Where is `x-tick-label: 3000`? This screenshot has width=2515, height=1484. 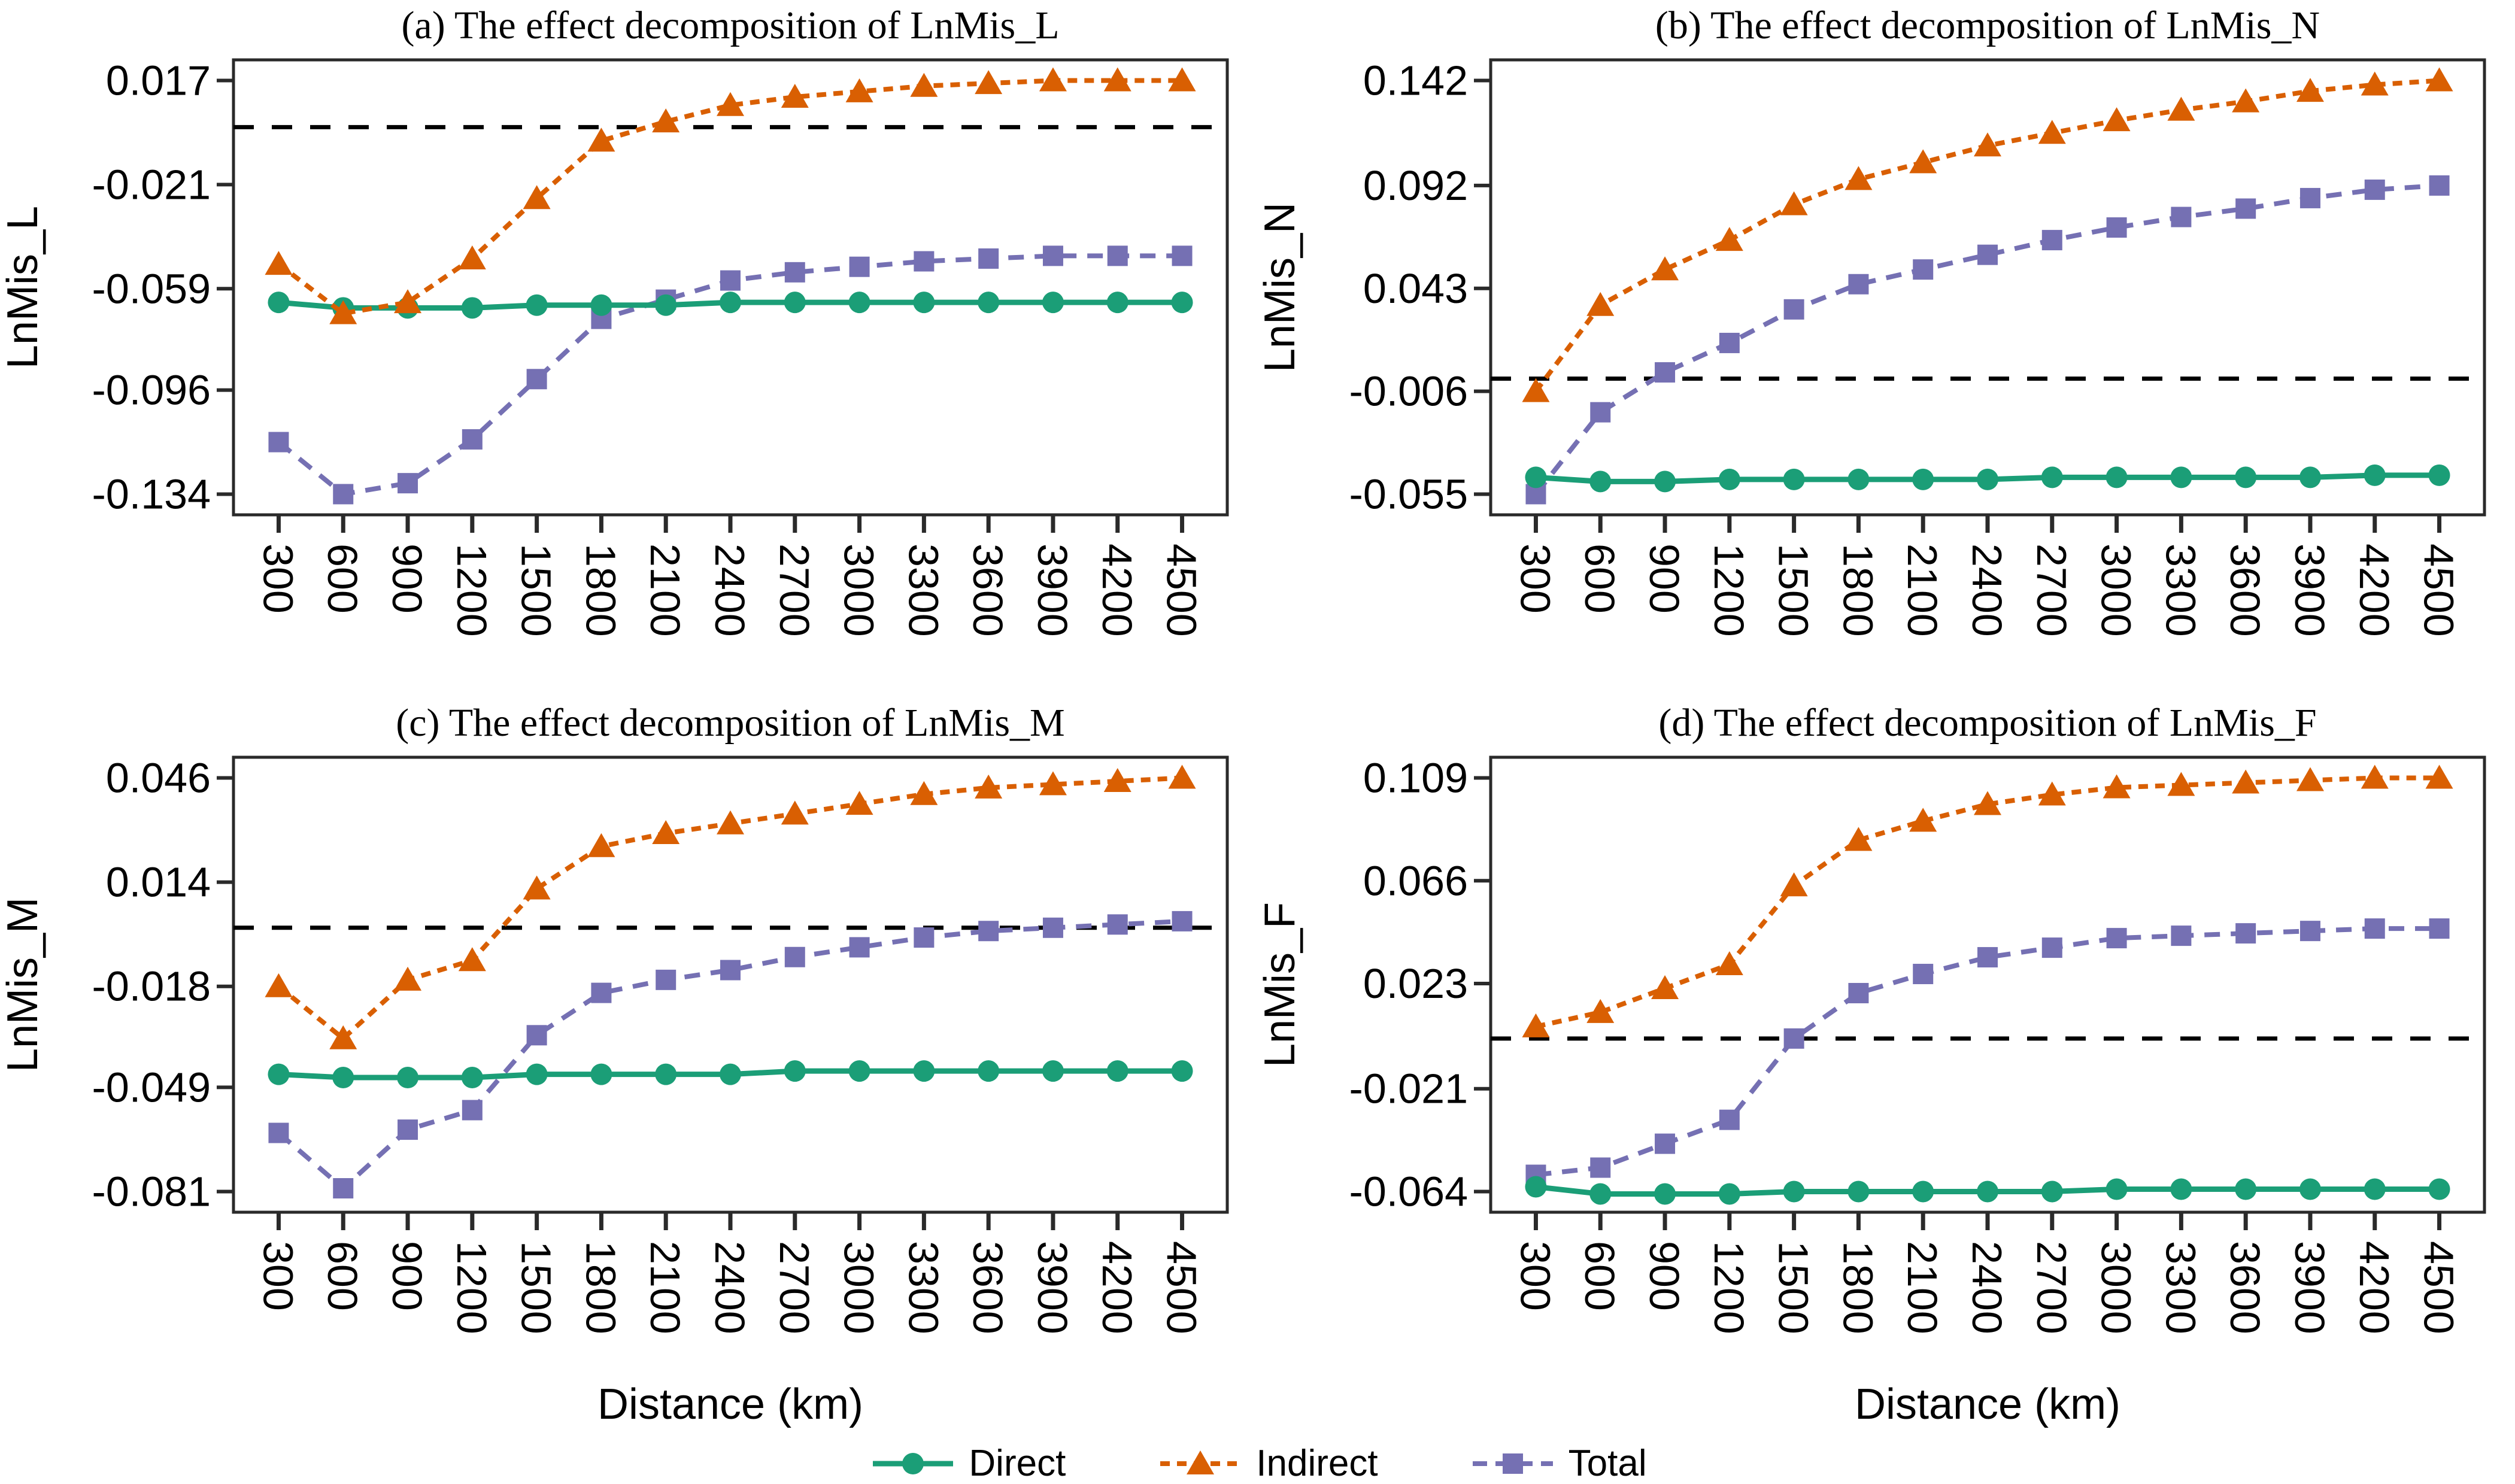 x-tick-label: 3000 is located at coordinates (859, 590).